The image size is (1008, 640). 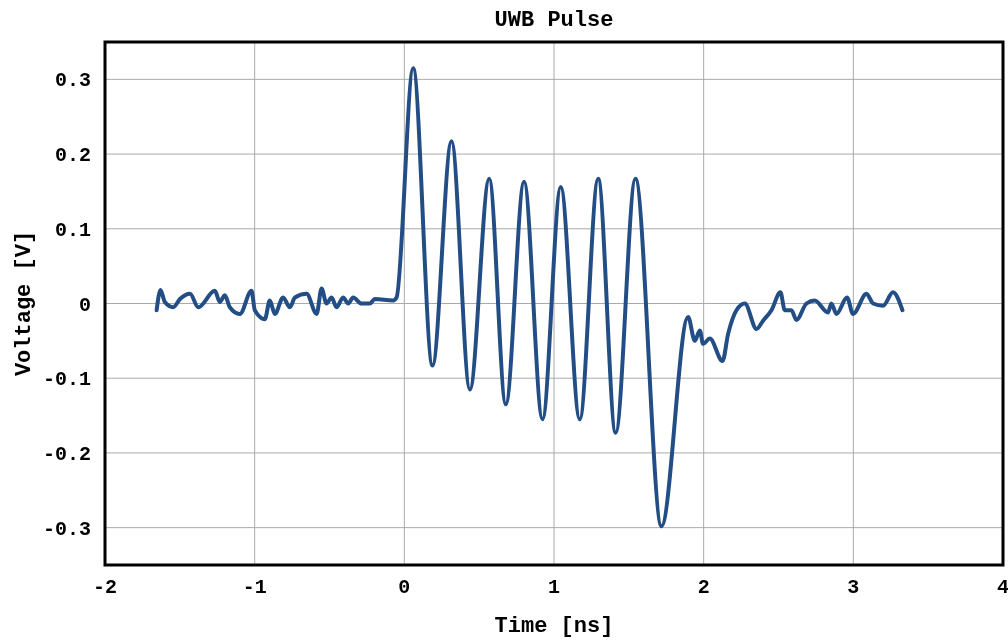 I want to click on y-tick-label: -0.1, so click(x=66, y=380).